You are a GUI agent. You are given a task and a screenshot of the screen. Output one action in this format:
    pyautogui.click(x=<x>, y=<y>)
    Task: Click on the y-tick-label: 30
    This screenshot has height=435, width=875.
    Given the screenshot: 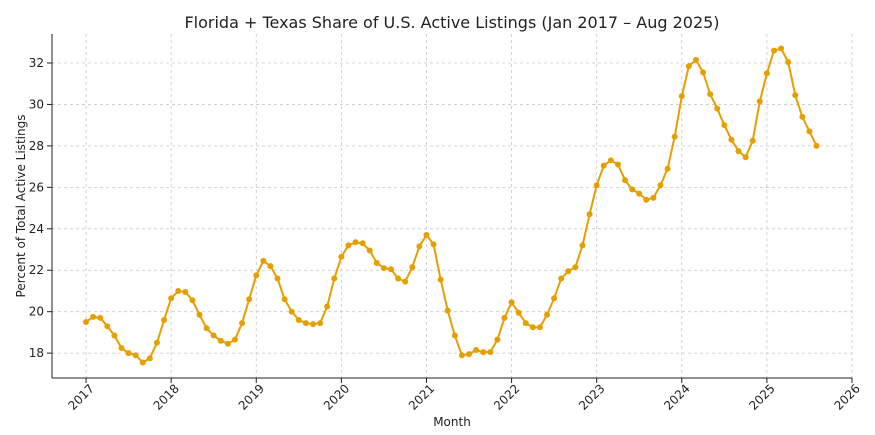 What is the action you would take?
    pyautogui.click(x=36, y=104)
    